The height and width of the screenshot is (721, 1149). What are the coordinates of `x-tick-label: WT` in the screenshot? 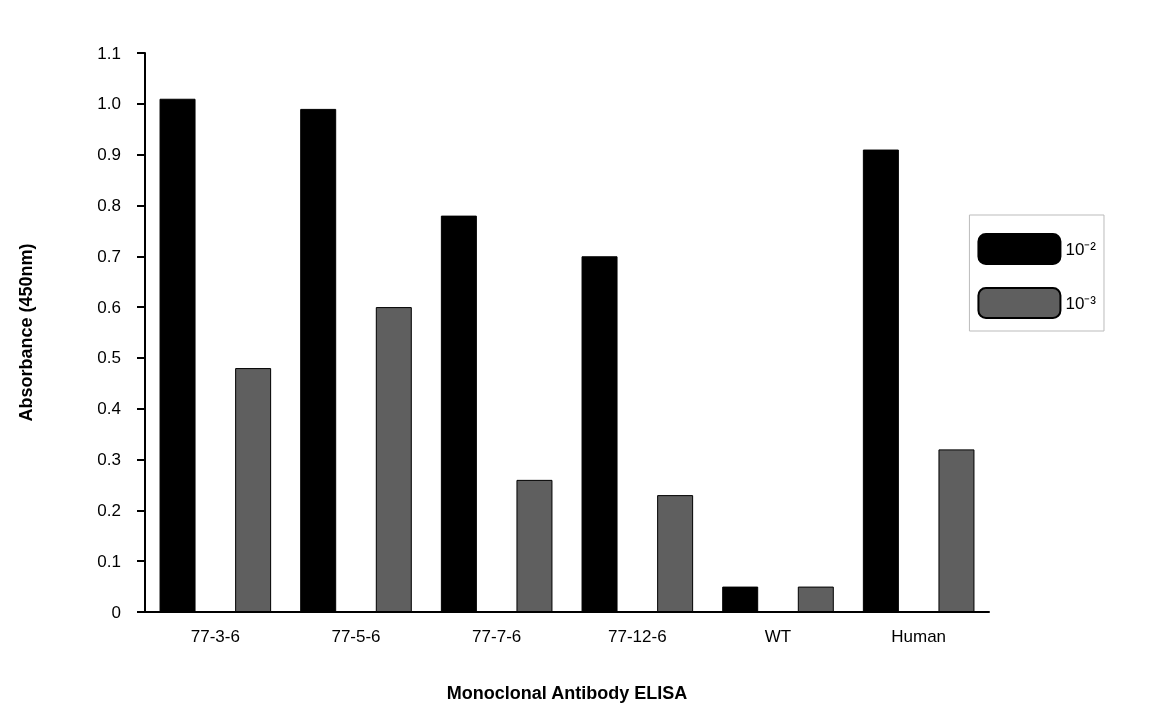 It's located at (778, 636).